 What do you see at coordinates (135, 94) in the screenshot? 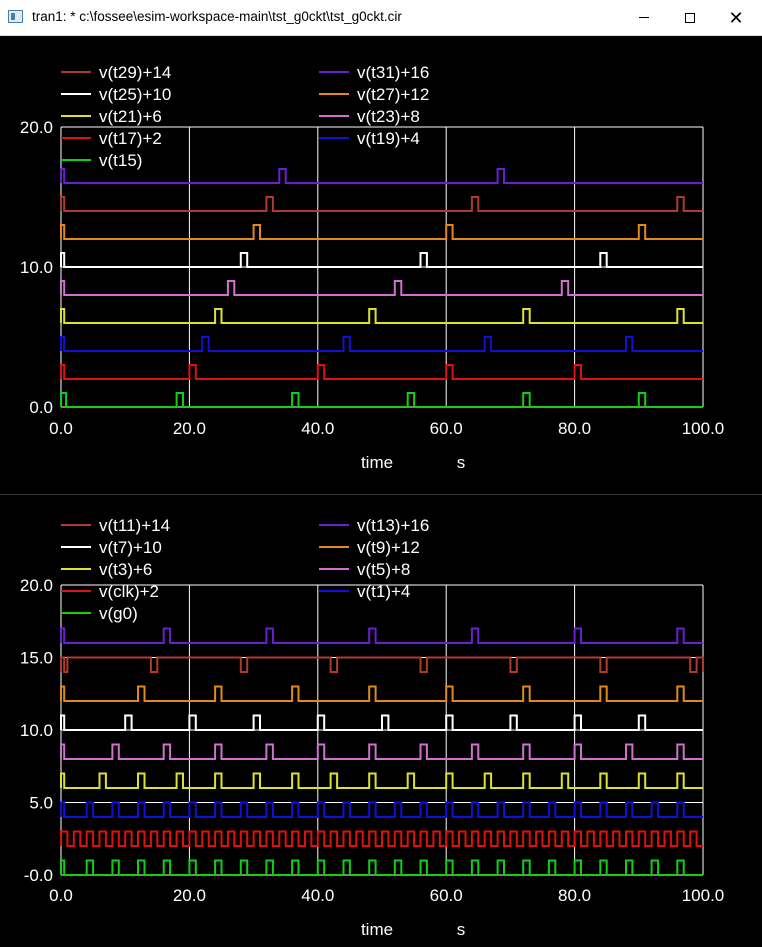
I see `legend-label: v(t25)+10` at bounding box center [135, 94].